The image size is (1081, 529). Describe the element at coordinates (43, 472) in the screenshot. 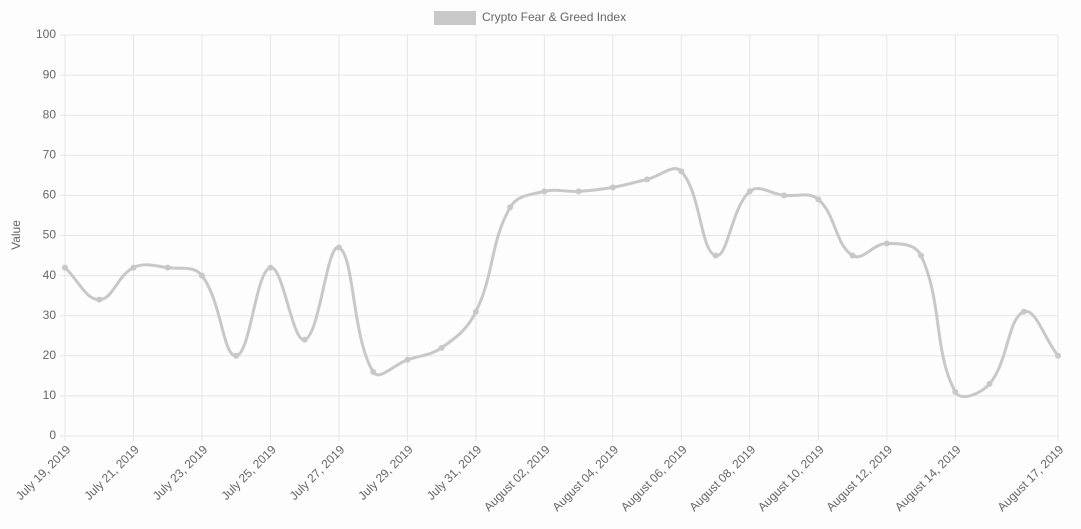

I see `x-tick-label: July 19, 2019` at that location.